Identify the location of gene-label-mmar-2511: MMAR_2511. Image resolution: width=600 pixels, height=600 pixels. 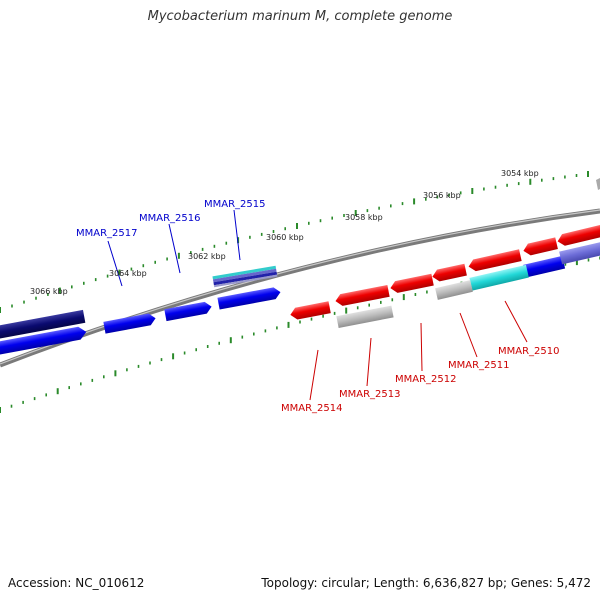
(479, 365).